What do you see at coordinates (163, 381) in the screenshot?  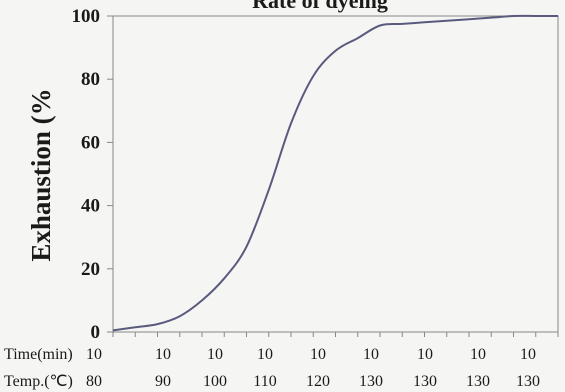 I see `x-row-value: 90` at bounding box center [163, 381].